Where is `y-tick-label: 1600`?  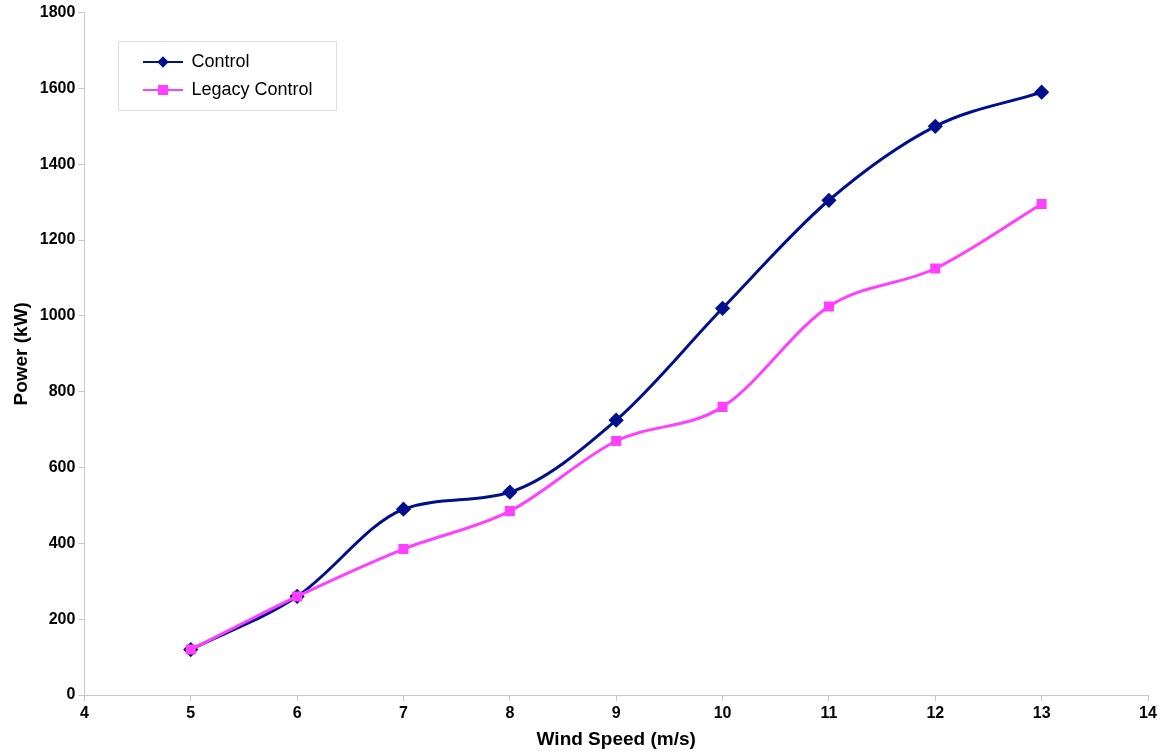
y-tick-label: 1600 is located at coordinates (57, 87).